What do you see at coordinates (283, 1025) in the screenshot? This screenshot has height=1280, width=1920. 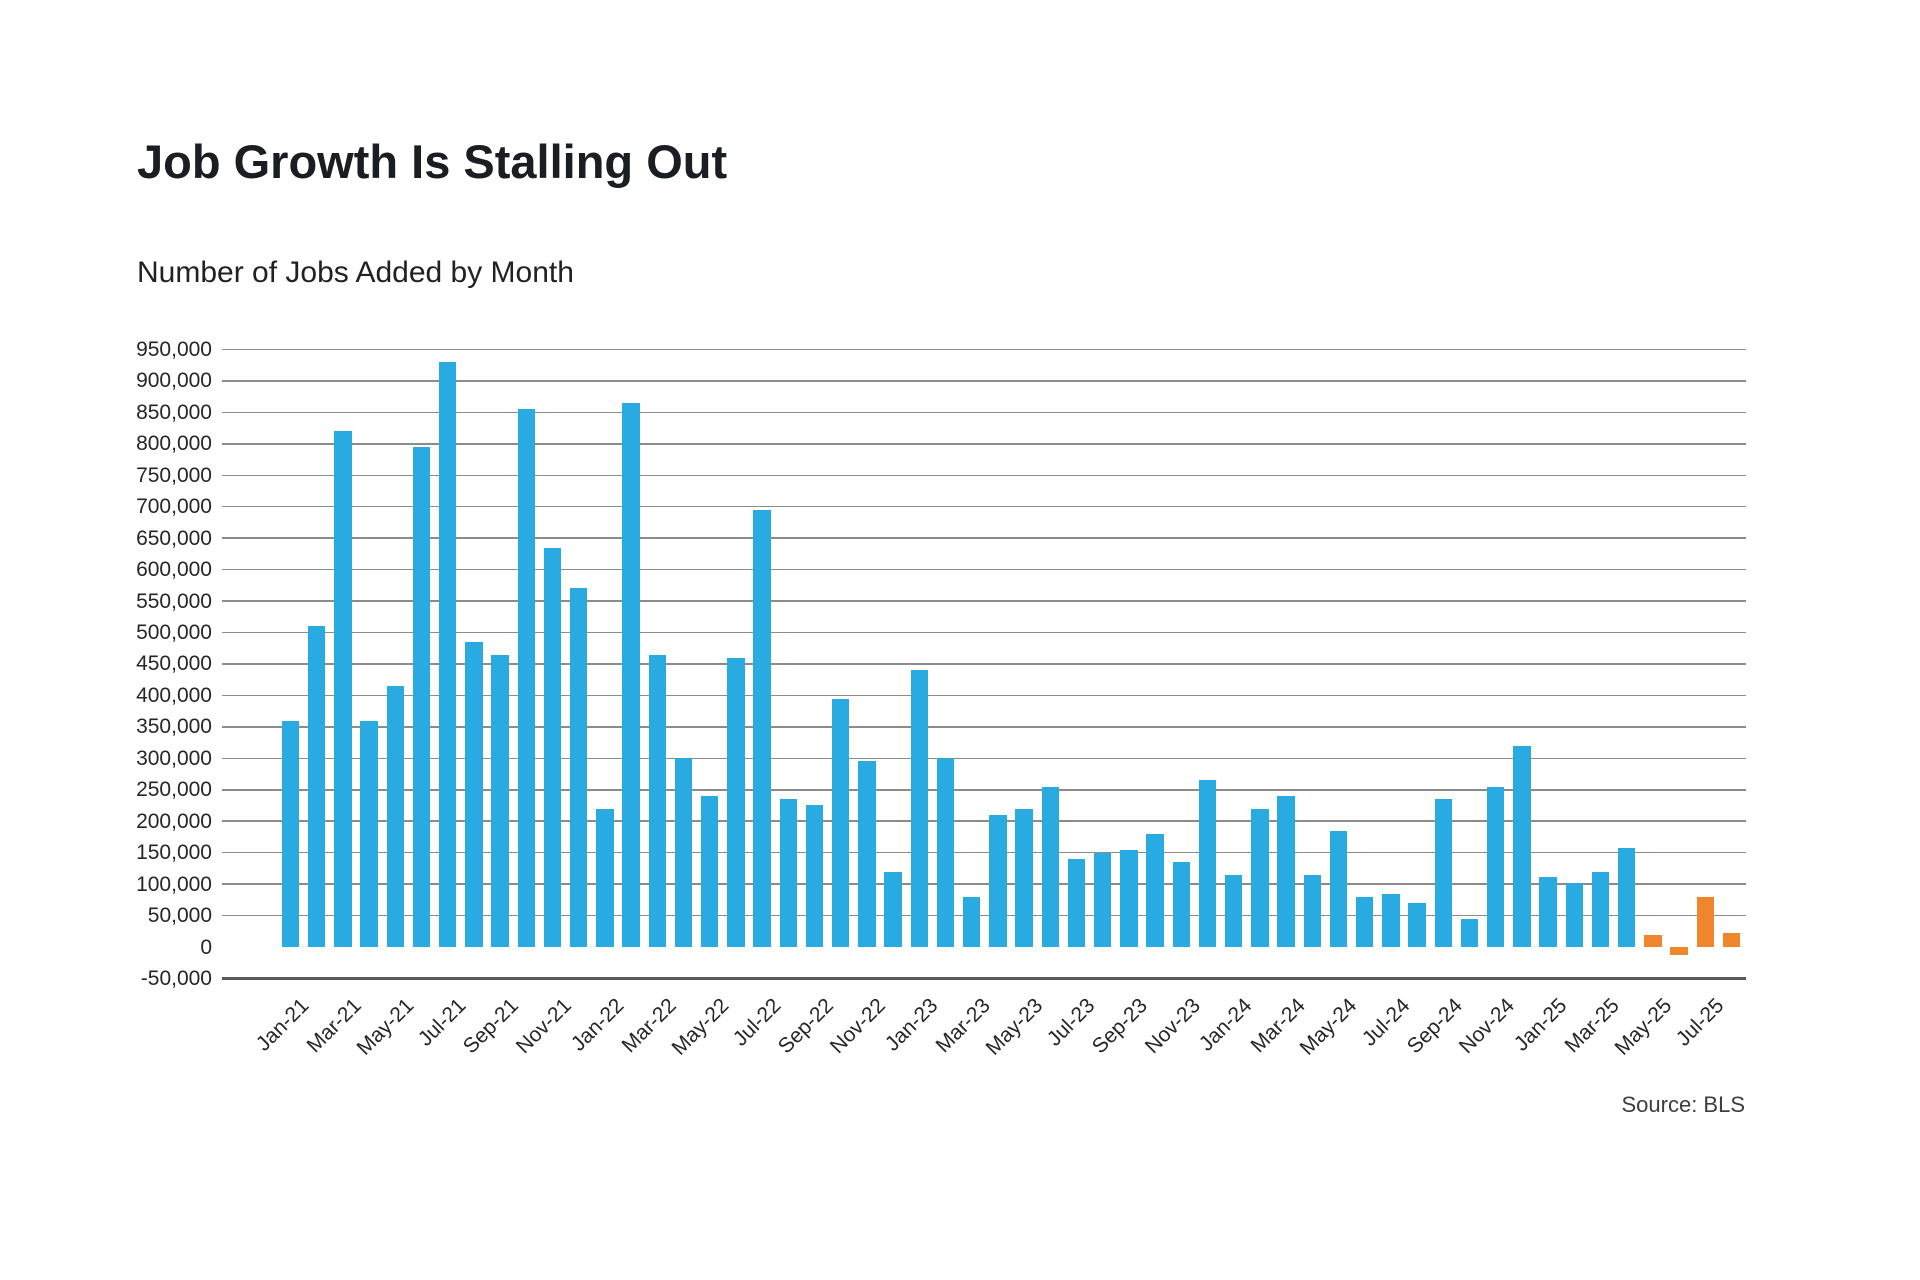 I see `x-axis-tick-label: Jan-21` at bounding box center [283, 1025].